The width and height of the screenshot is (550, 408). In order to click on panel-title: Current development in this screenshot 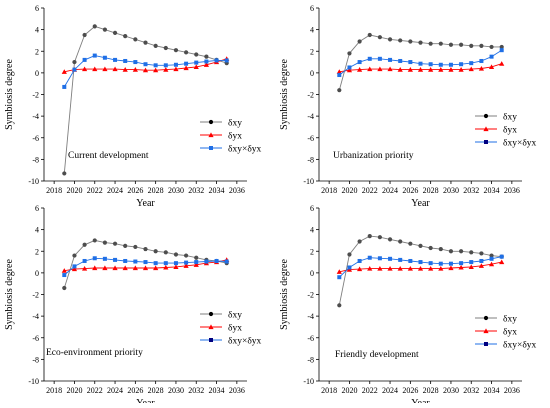, I will do `click(108, 156)`.